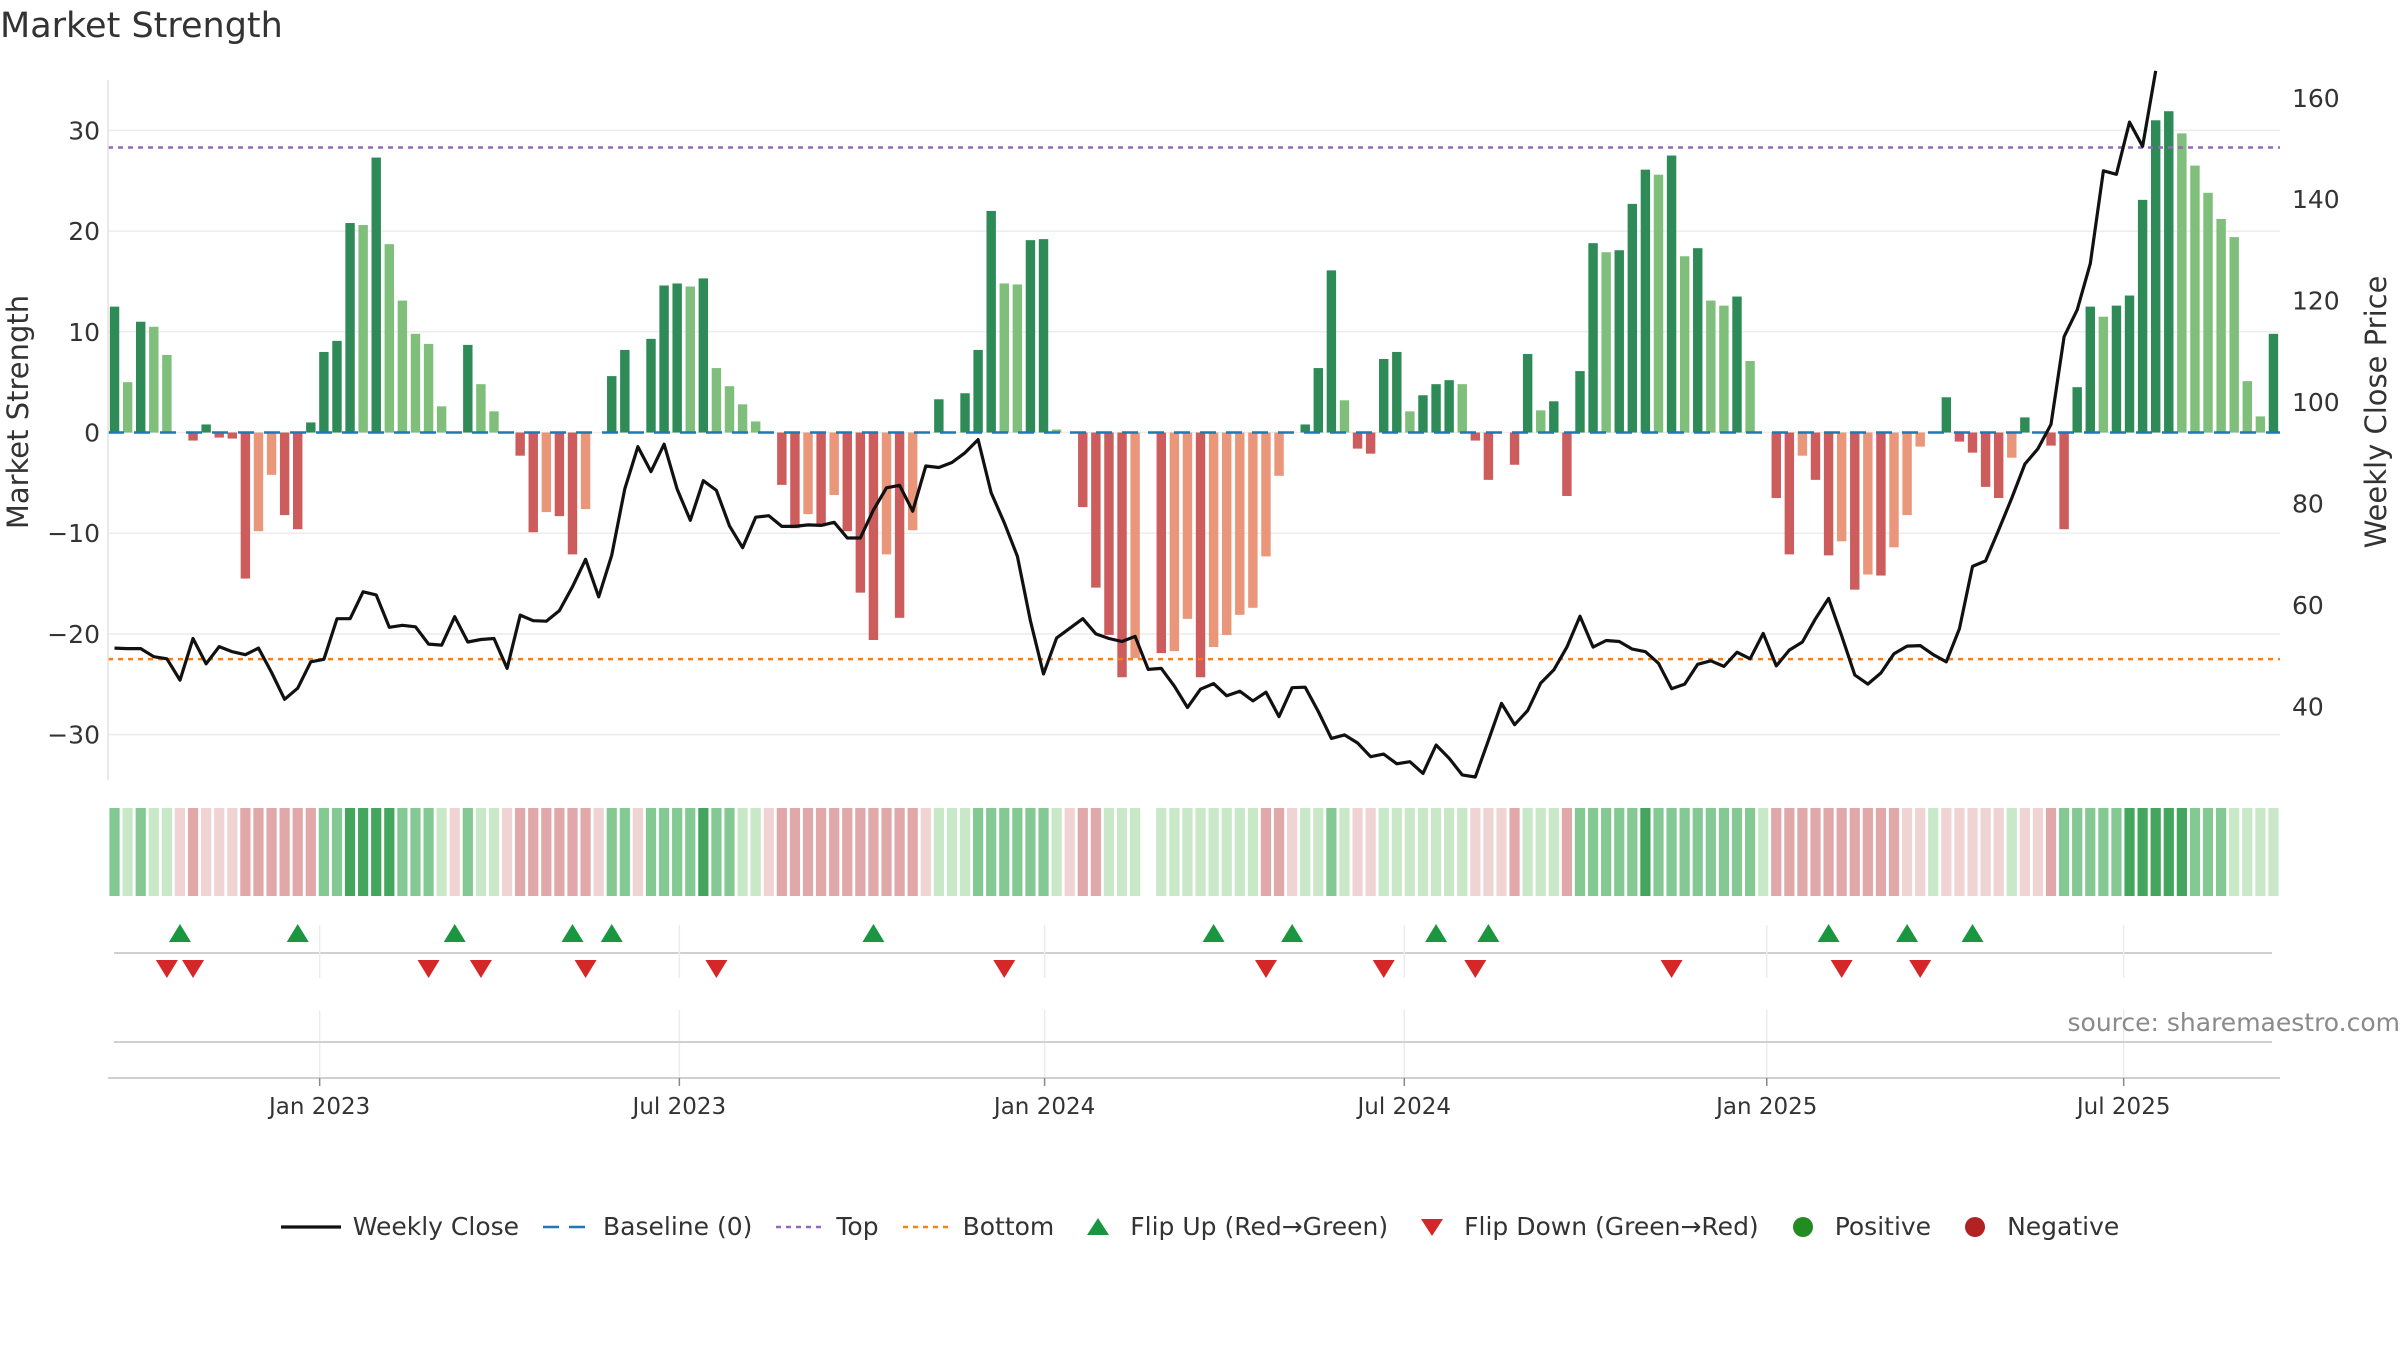  I want to click on y2-tick-label: 80, so click(2308, 504).